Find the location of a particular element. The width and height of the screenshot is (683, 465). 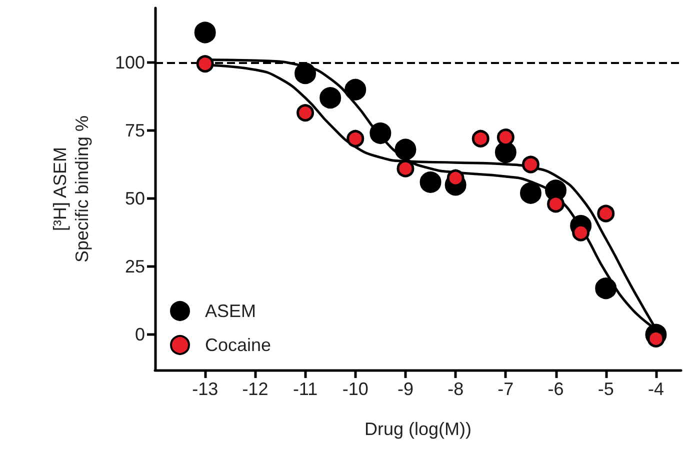

x-tick-label: -5 is located at coordinates (606, 389).